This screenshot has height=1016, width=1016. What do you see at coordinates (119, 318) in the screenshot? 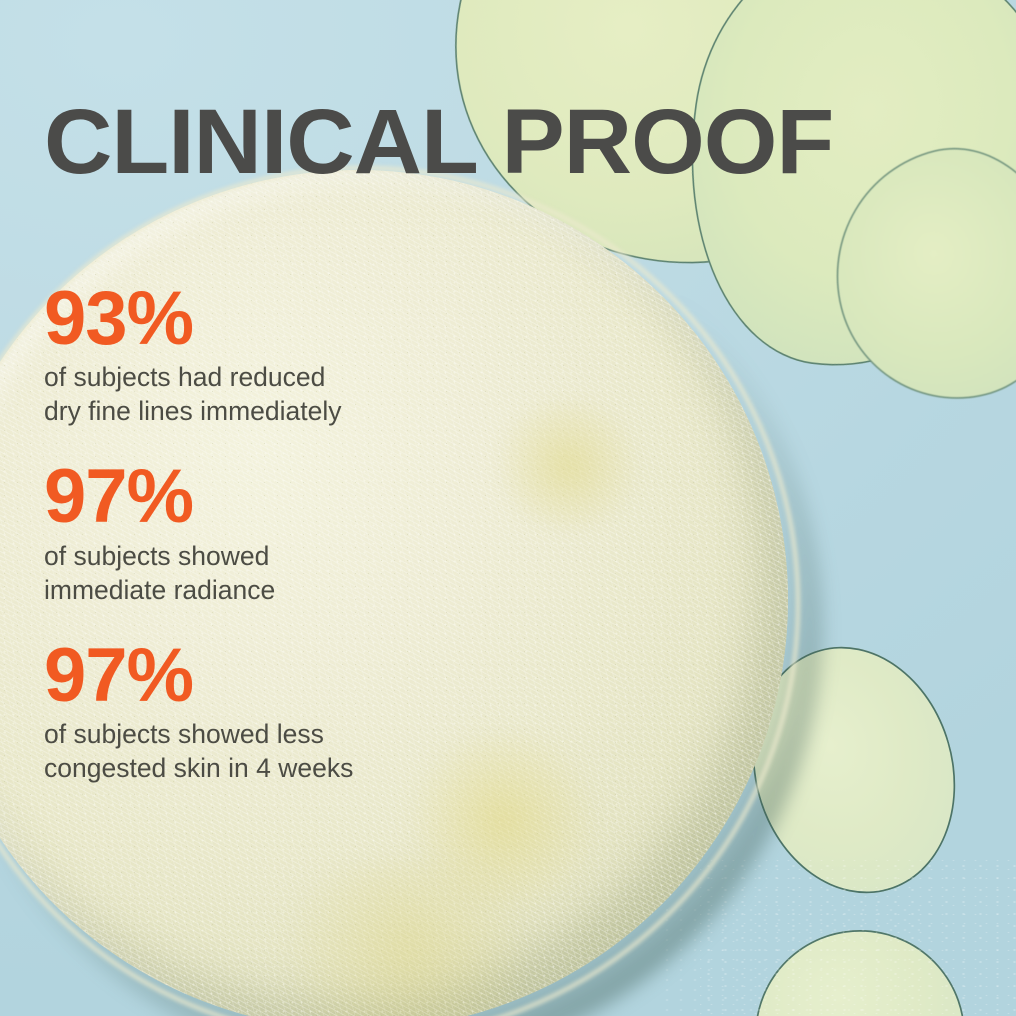
I see `stat-value: 93%` at bounding box center [119, 318].